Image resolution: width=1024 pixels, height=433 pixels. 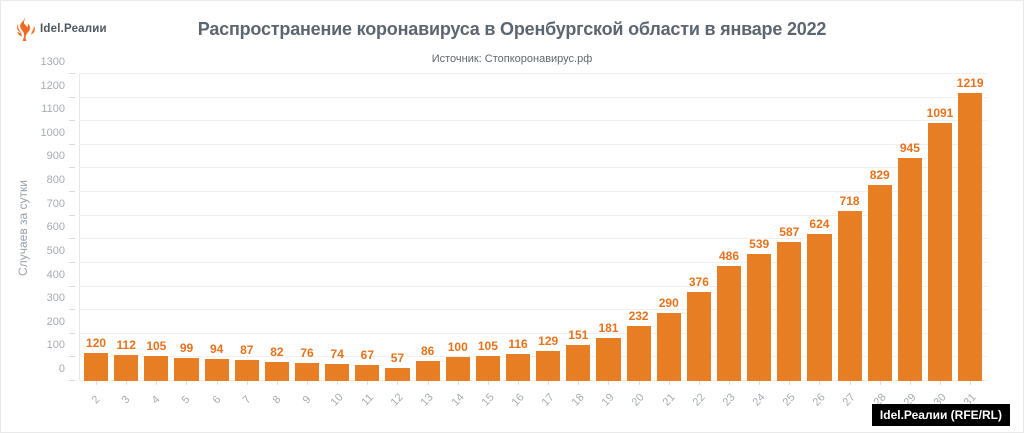 I want to click on bar-value-label: 112, so click(x=126, y=344).